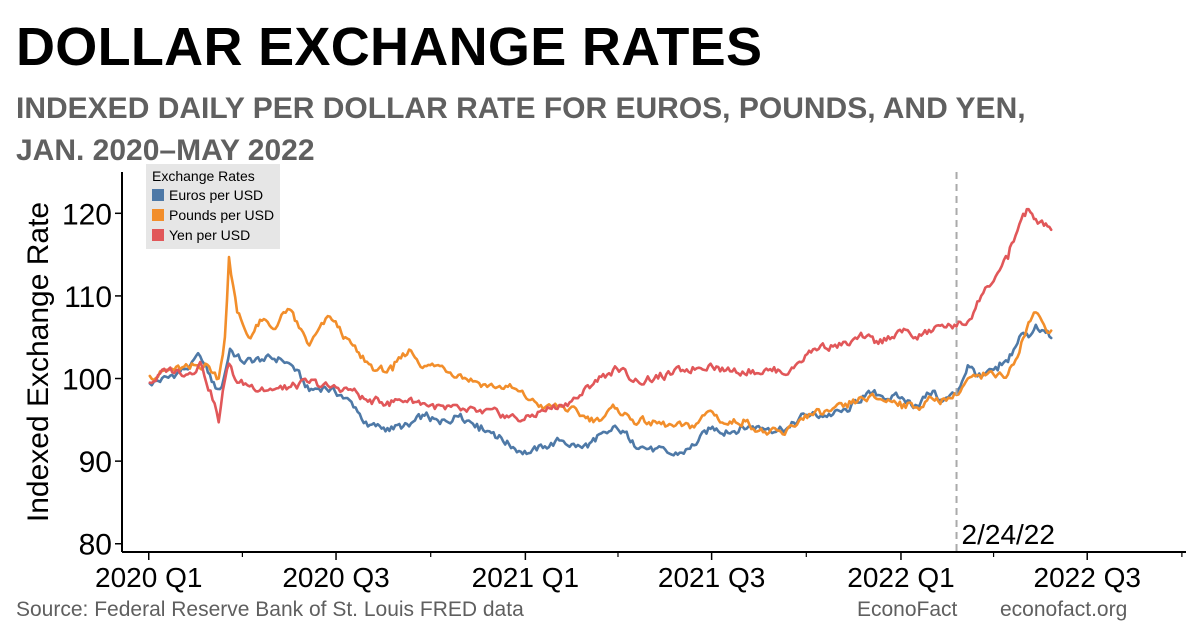 Image resolution: width=1200 pixels, height=630 pixels. What do you see at coordinates (222, 215) in the screenshot?
I see `legend-label-pounds: Pounds per USD` at bounding box center [222, 215].